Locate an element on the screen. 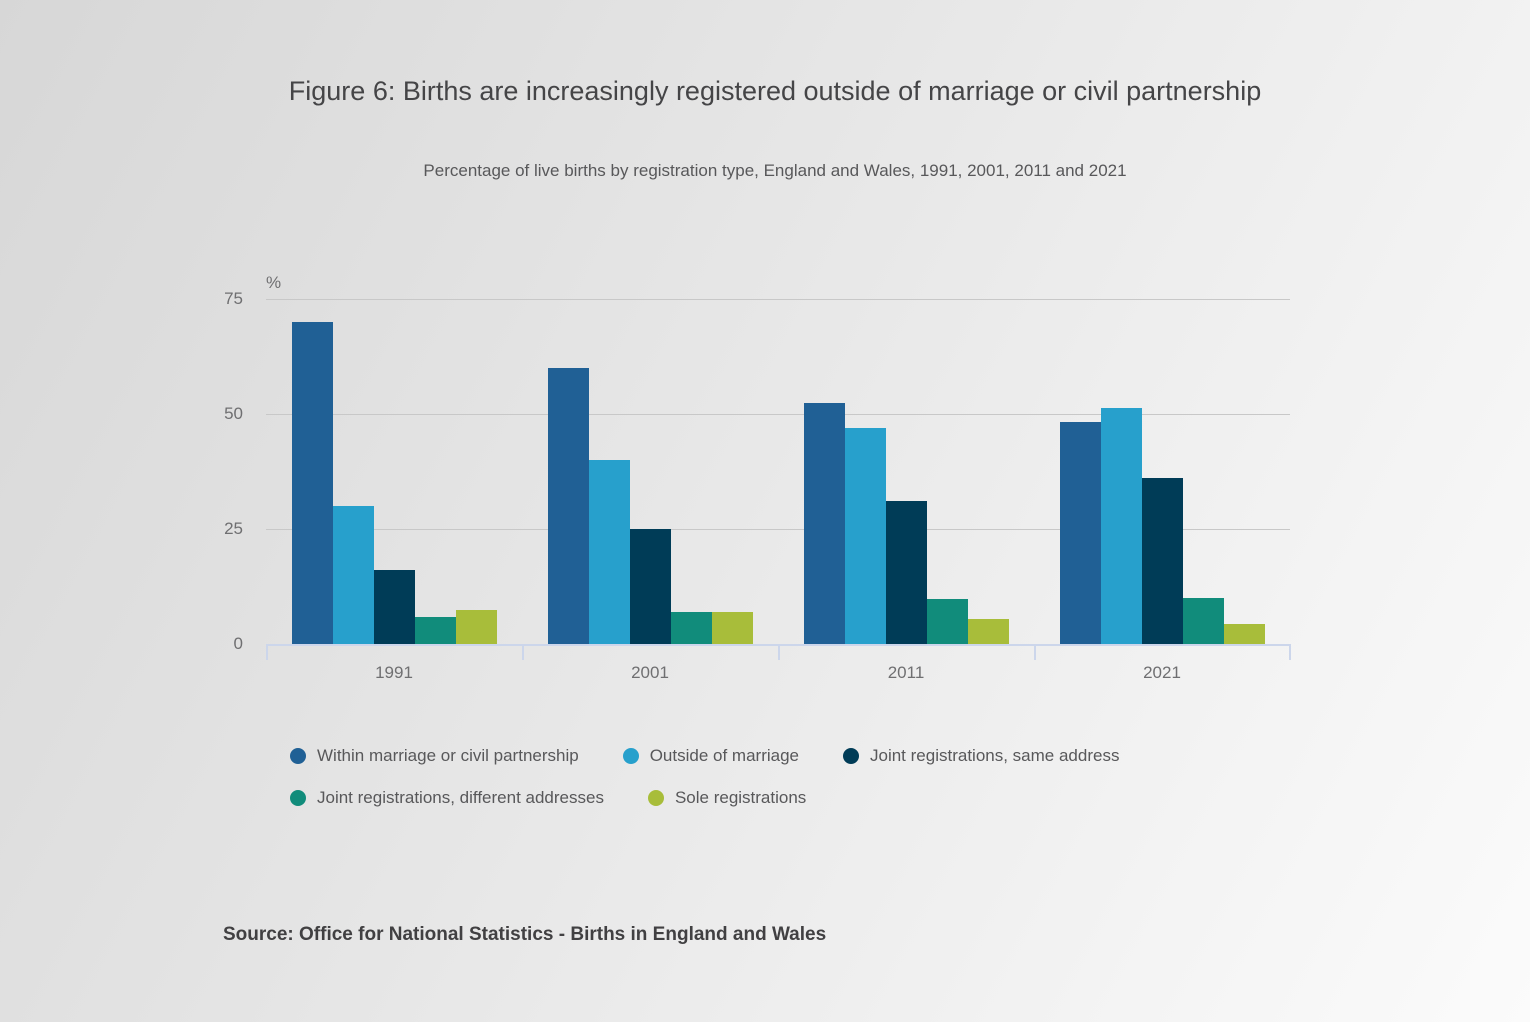 The width and height of the screenshot is (1530, 1022). legend-item-1: Outside of marriage is located at coordinates (710, 756).